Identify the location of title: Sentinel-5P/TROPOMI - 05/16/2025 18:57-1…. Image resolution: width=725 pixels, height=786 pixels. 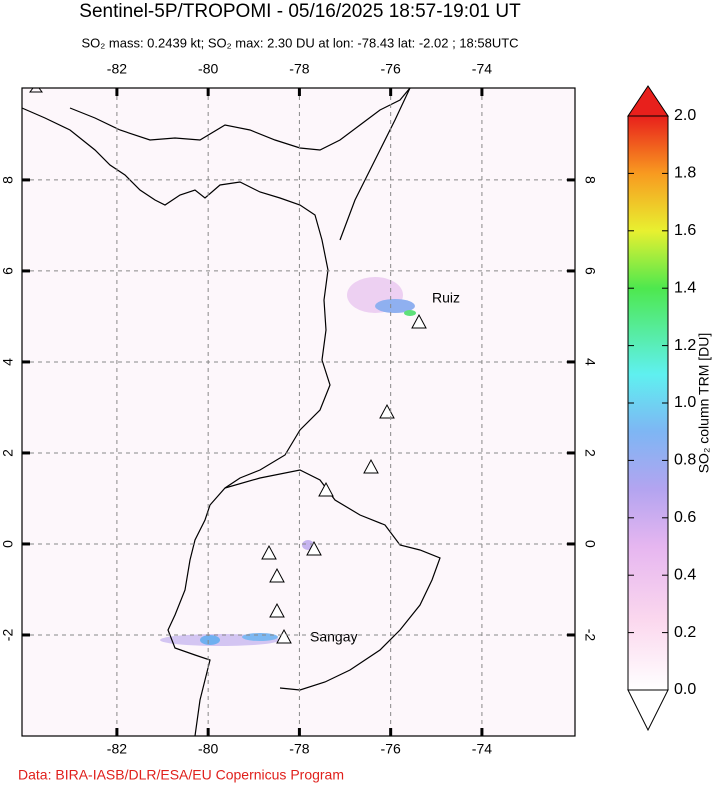
(300, 11).